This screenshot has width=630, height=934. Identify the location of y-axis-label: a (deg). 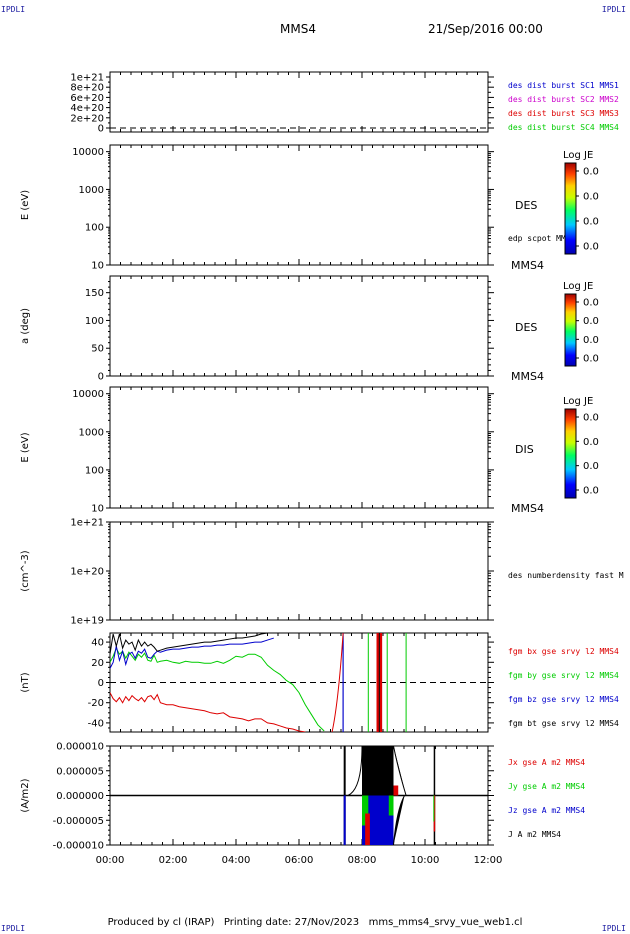
(25, 326).